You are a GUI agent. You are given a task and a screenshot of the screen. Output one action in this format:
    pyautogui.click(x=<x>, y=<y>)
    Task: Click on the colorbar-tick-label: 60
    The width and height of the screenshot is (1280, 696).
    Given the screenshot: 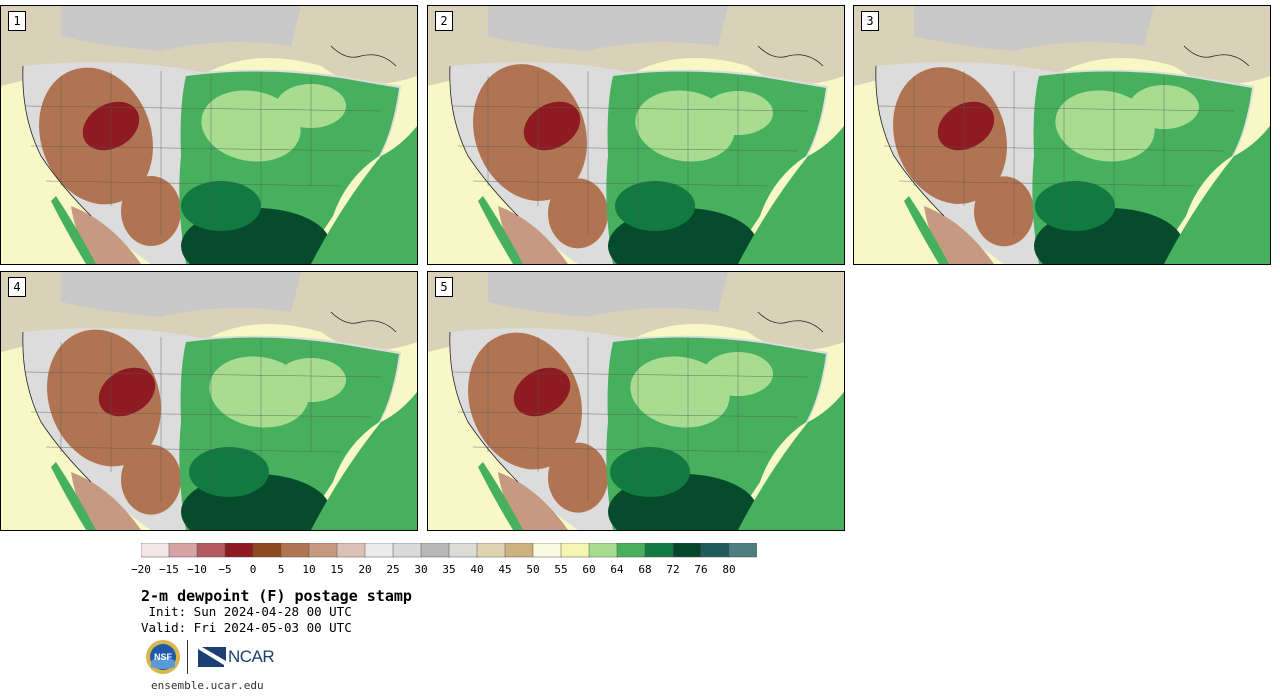 What is the action you would take?
    pyautogui.click(x=589, y=569)
    